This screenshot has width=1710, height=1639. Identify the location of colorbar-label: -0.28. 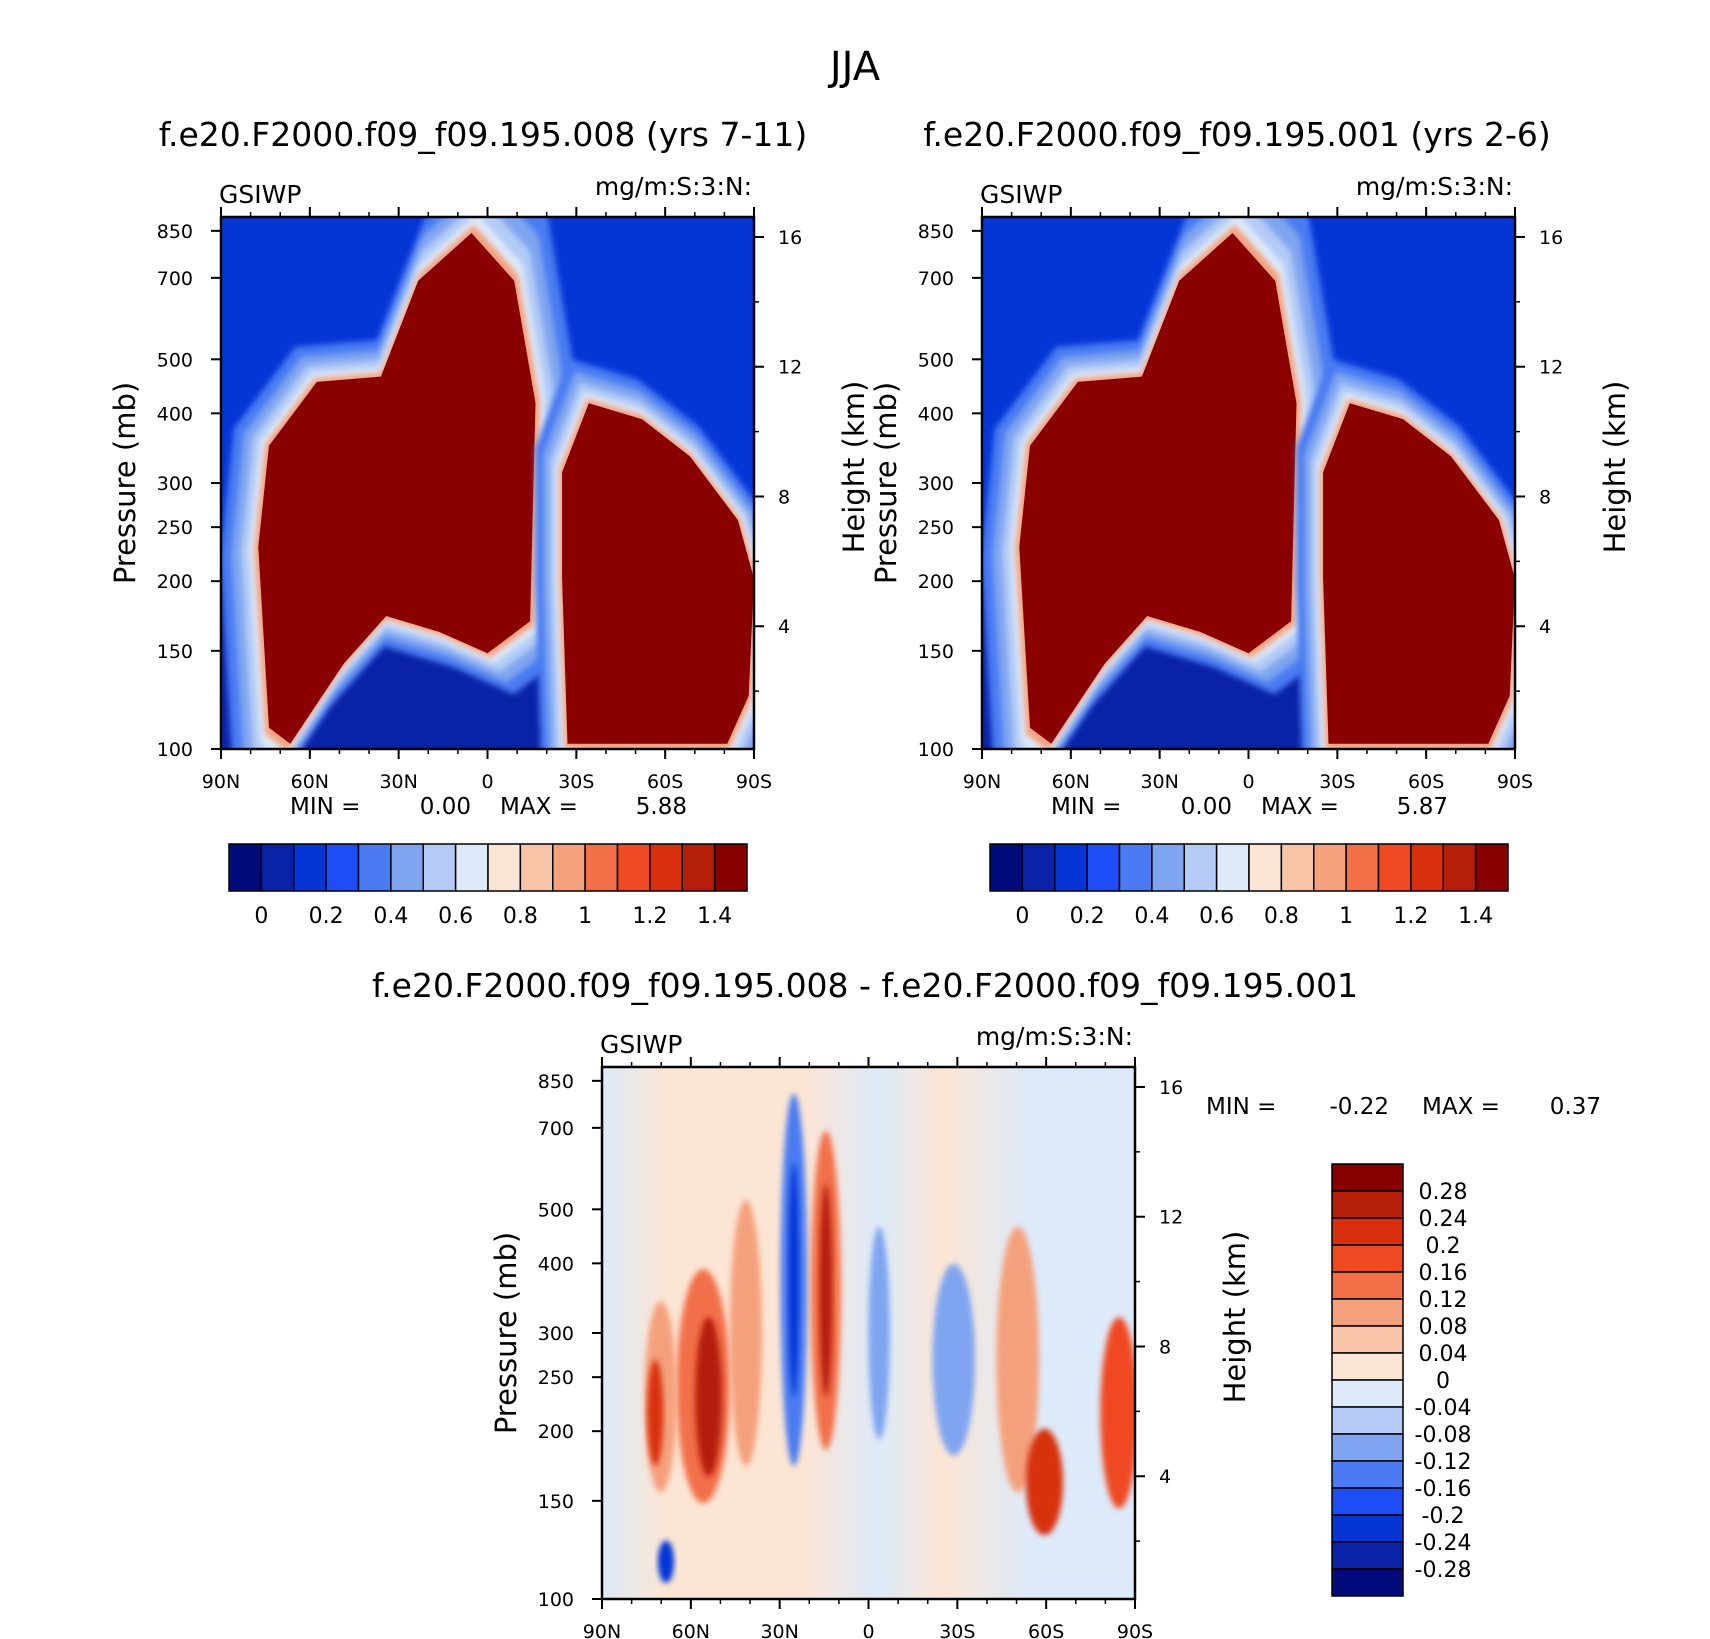
(1443, 1570).